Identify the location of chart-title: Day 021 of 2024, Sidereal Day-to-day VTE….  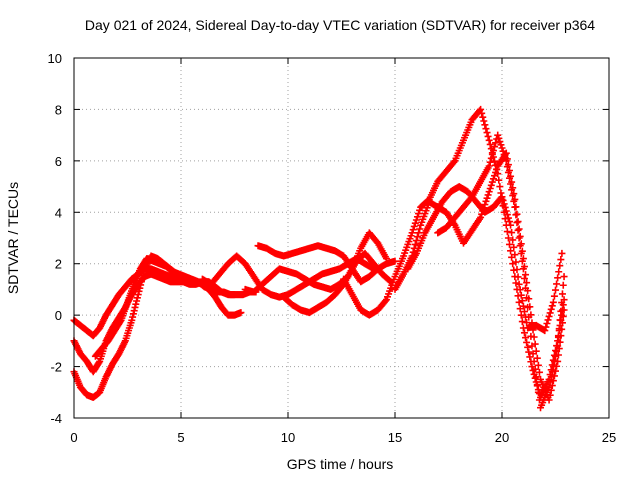
(340, 25).